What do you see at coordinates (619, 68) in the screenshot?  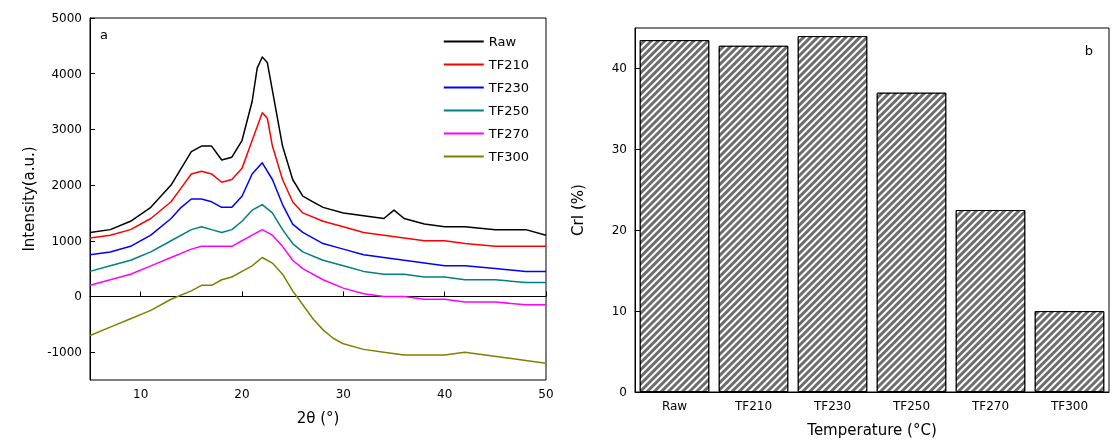 I see `y-tick-label: 40` at bounding box center [619, 68].